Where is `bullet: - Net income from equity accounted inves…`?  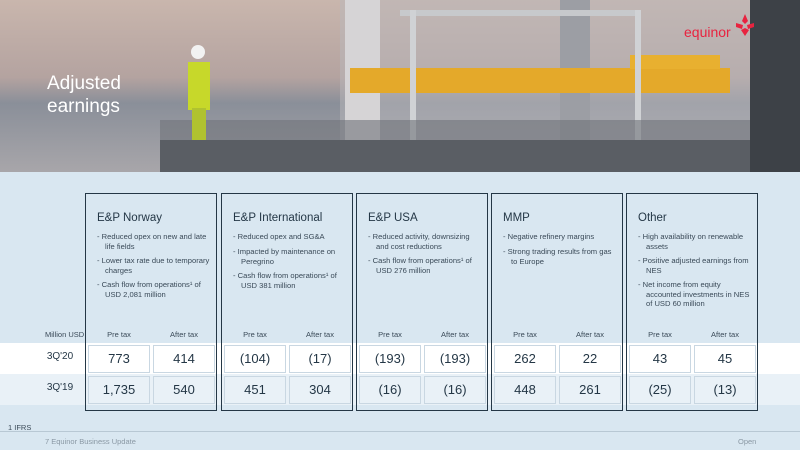 bullet: - Net income from equity accounted inves… is located at coordinates (694, 294).